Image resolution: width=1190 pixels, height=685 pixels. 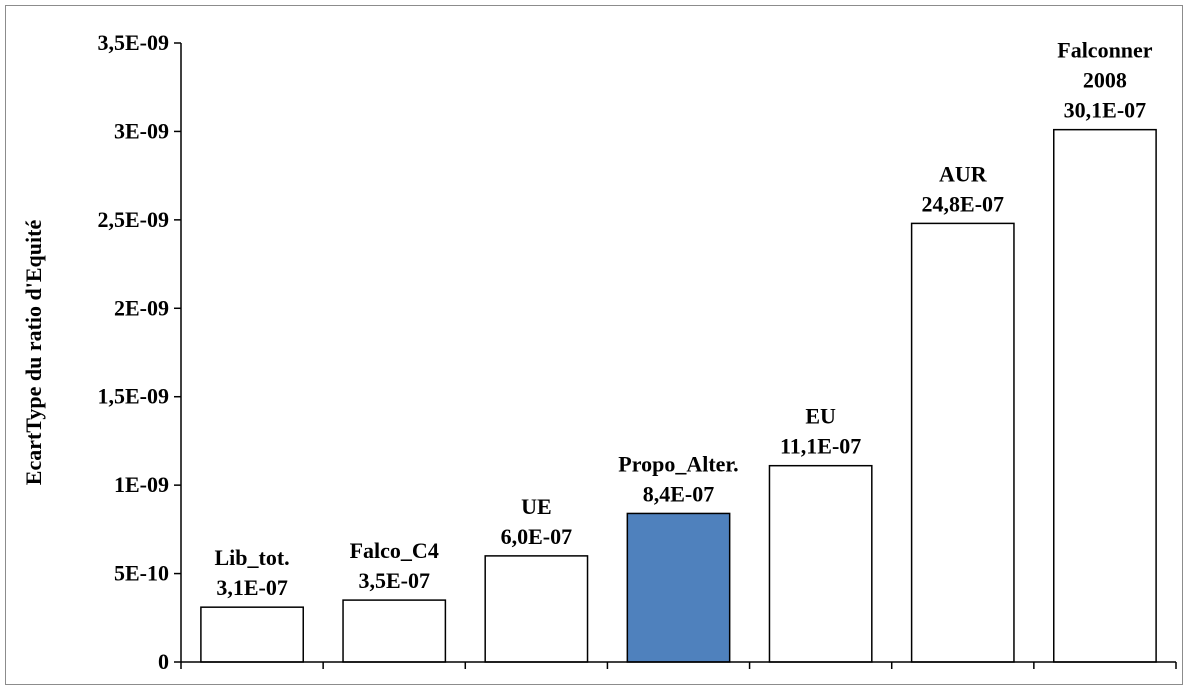 I want to click on y-tick-label: 2E-09, so click(x=141, y=307).